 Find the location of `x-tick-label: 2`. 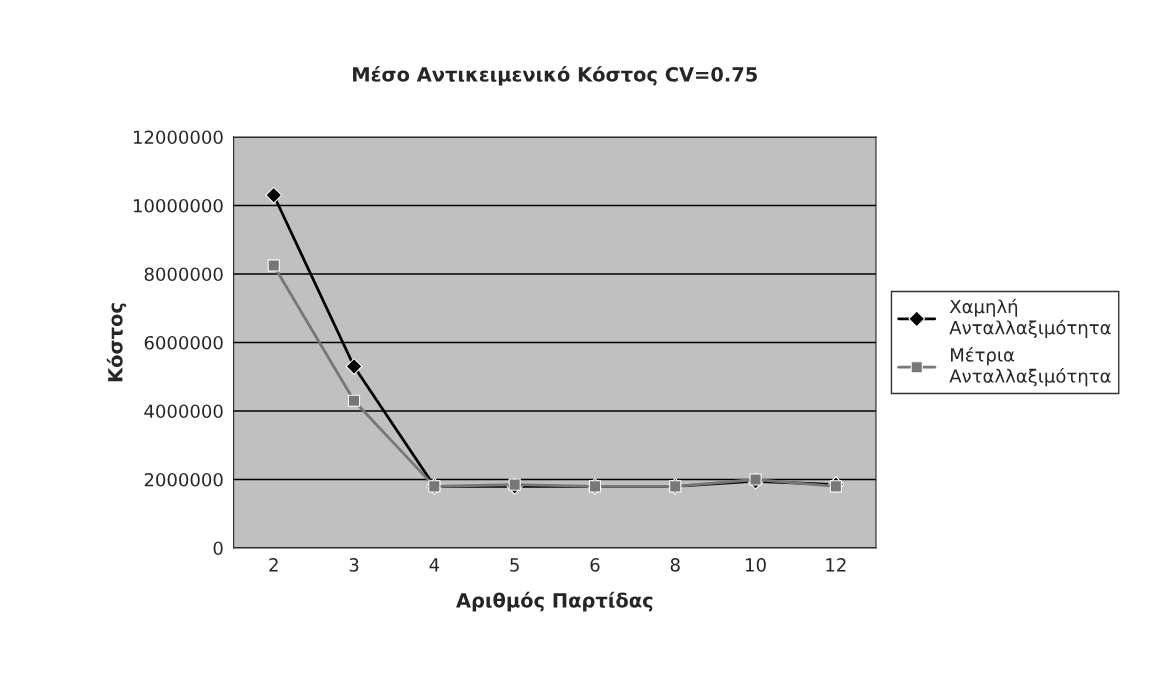

x-tick-label: 2 is located at coordinates (273, 565).